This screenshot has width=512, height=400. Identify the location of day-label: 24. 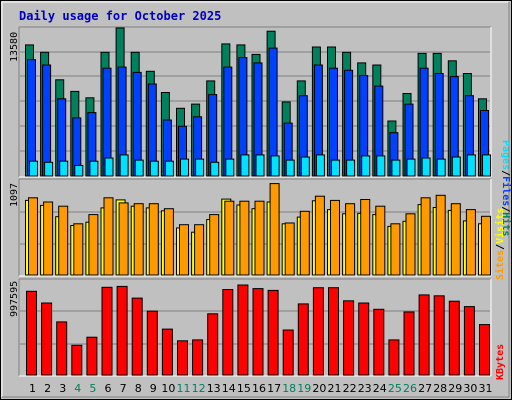
(380, 388).